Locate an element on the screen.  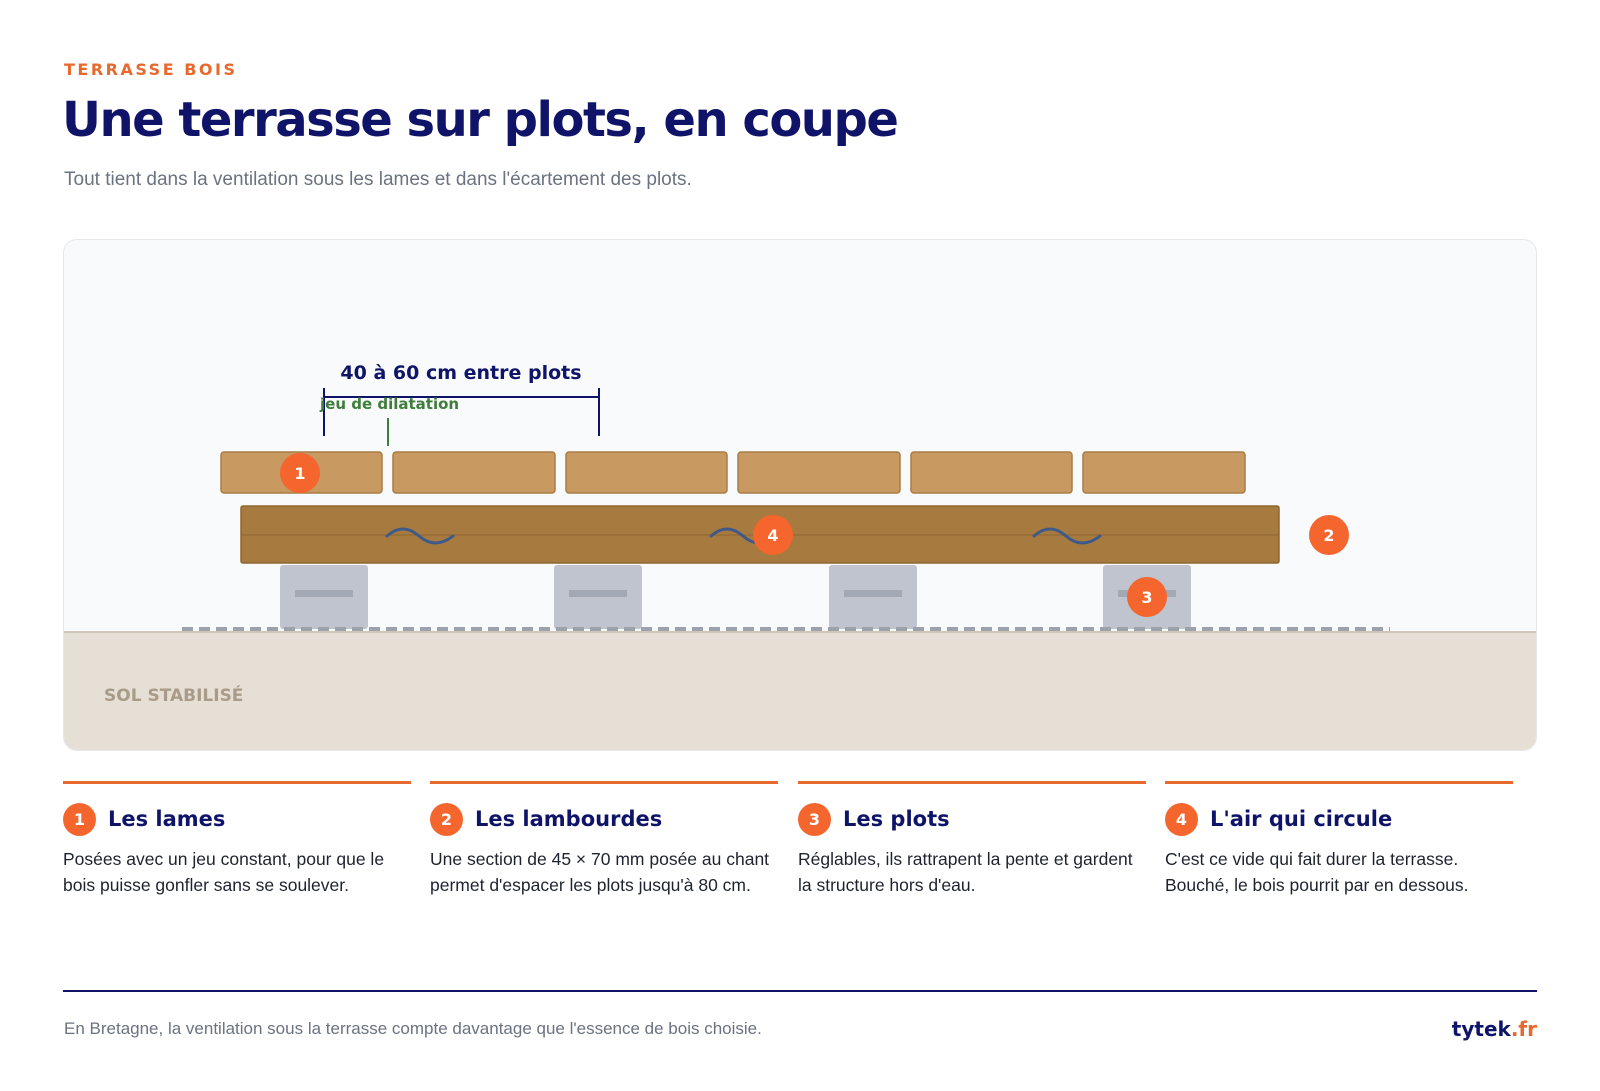
brand-logo: tytek.fr is located at coordinates (1494, 1029).